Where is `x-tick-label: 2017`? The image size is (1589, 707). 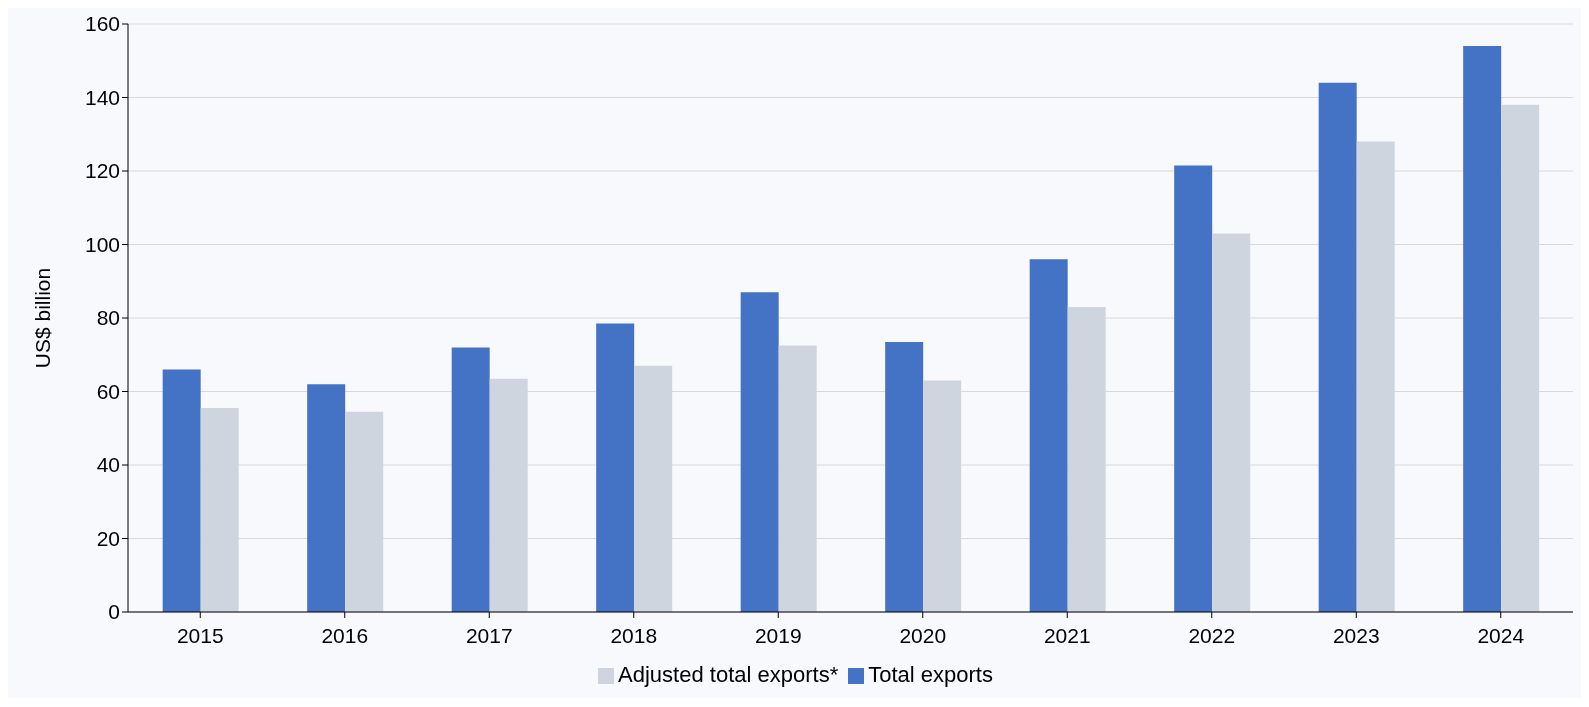
x-tick-label: 2017 is located at coordinates (489, 635).